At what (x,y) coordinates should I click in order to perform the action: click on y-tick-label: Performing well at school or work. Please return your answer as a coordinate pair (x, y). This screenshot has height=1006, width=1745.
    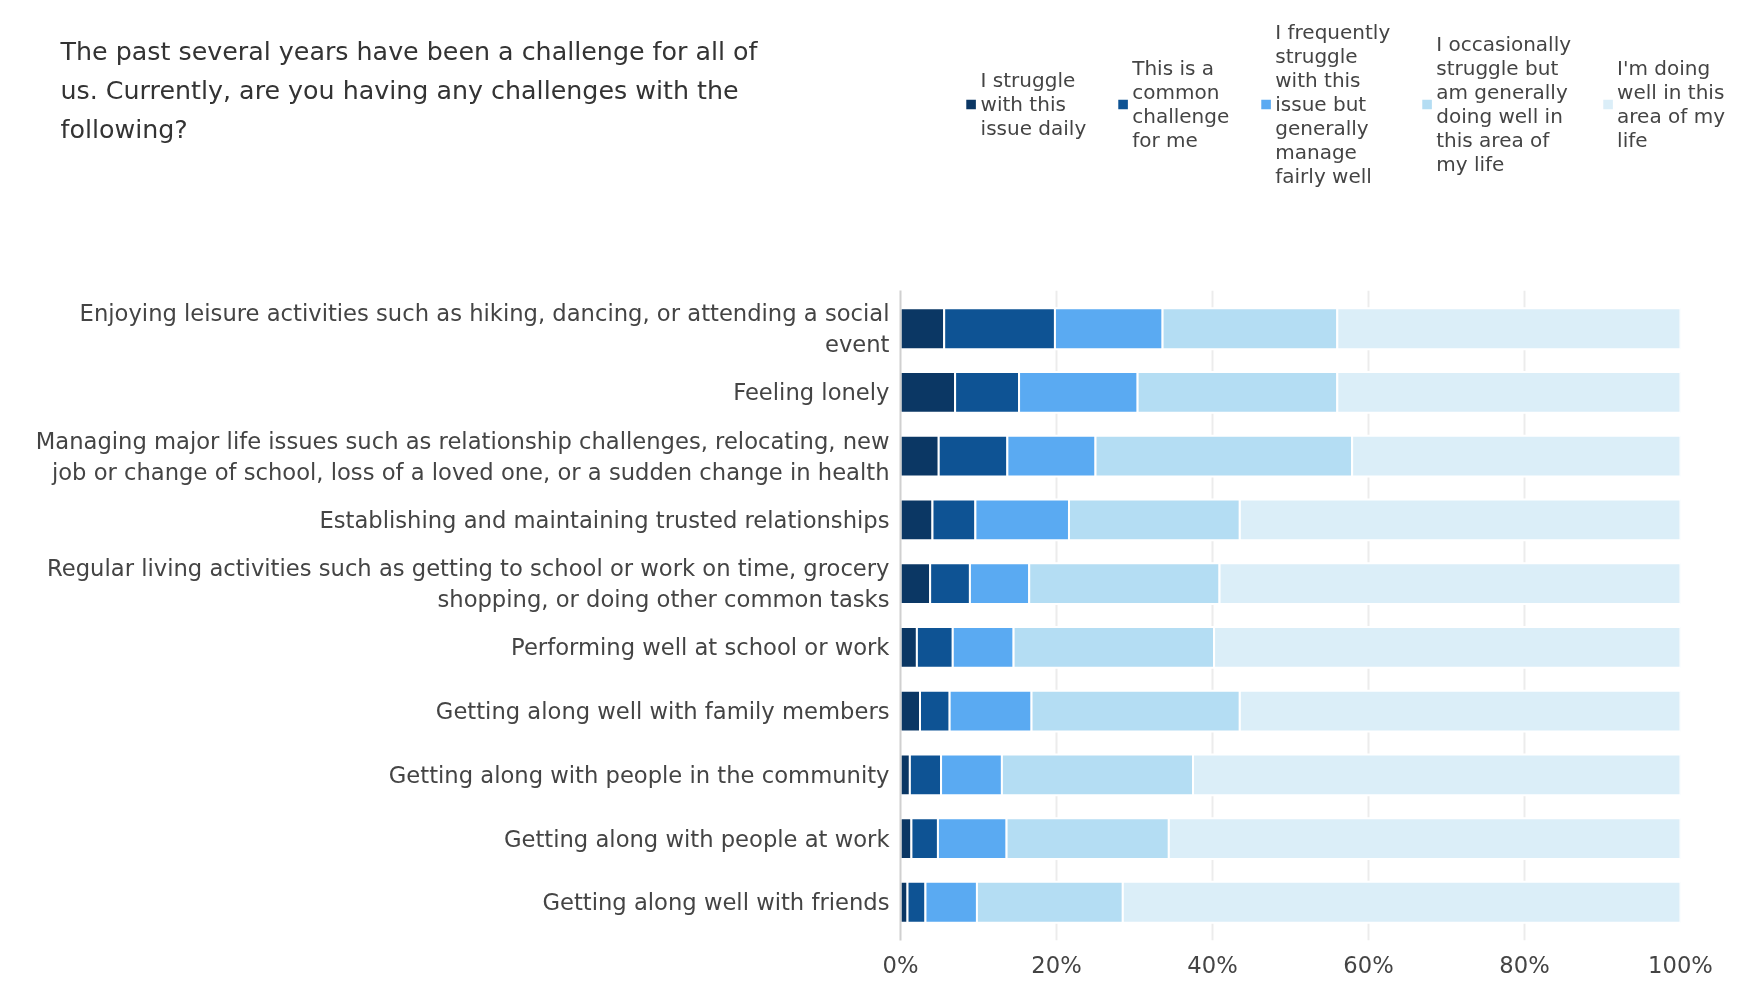
    Looking at the image, I should click on (701, 647).